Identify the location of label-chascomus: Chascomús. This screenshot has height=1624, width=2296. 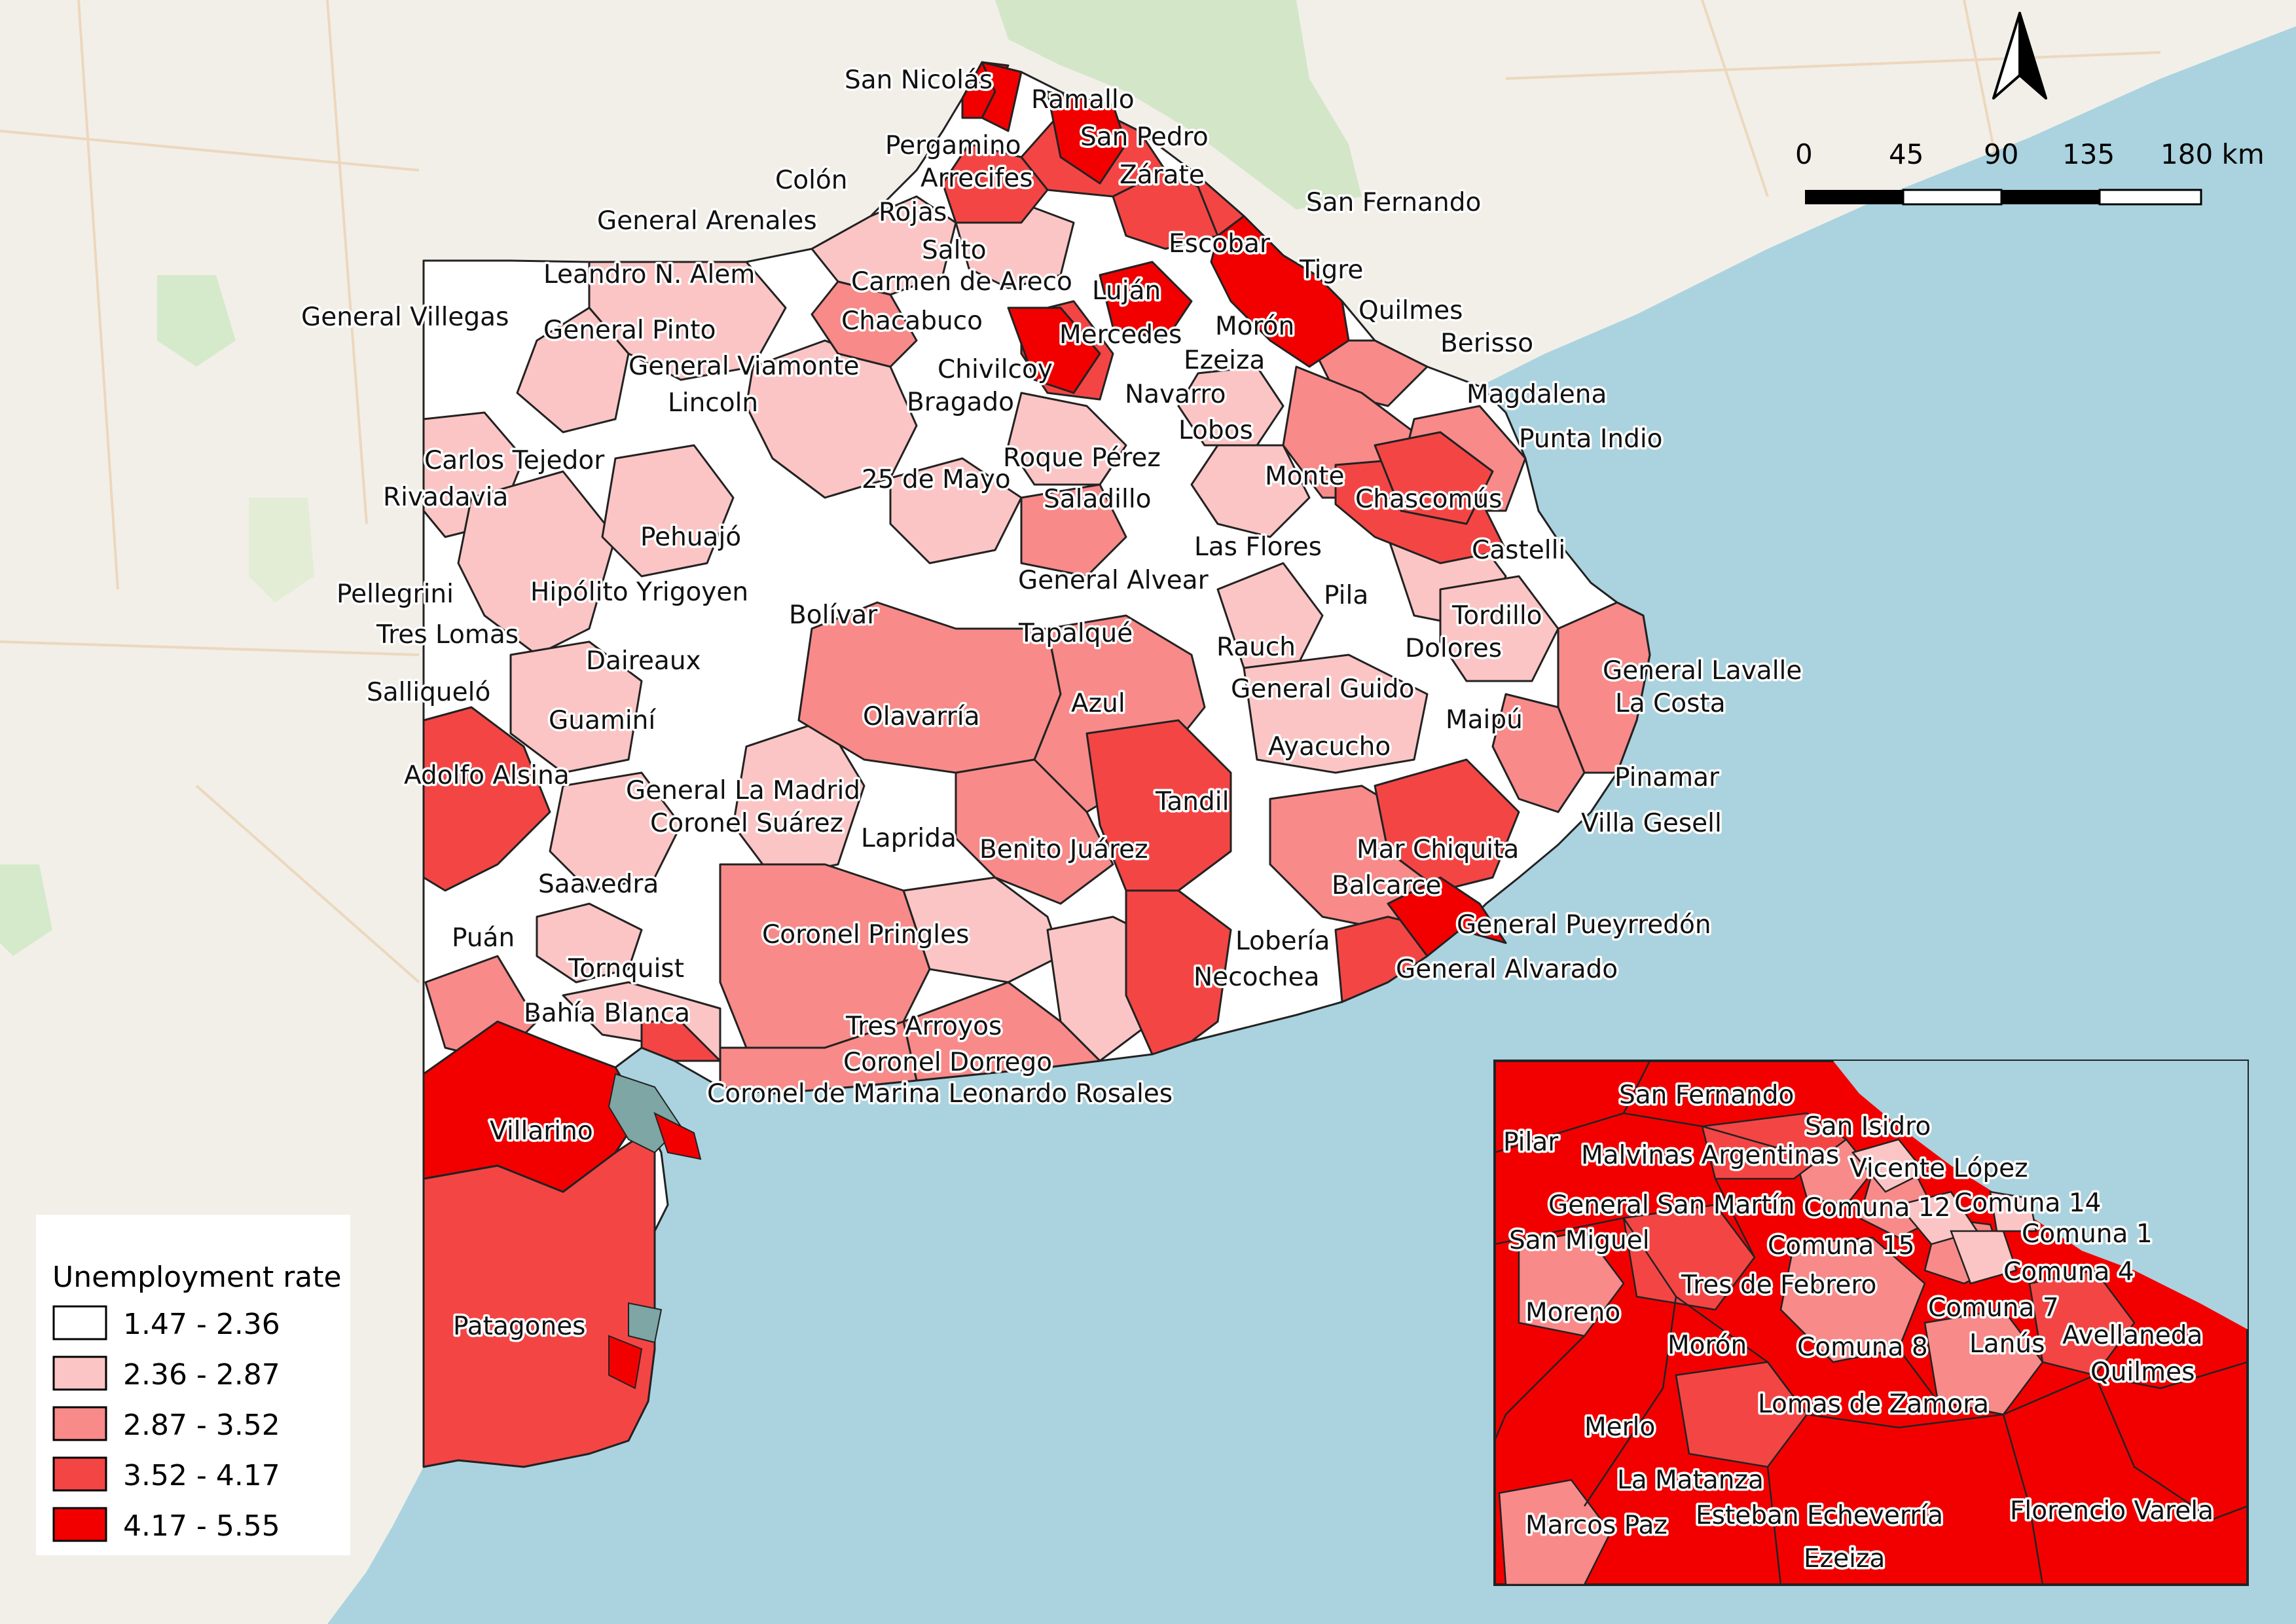
(1429, 499).